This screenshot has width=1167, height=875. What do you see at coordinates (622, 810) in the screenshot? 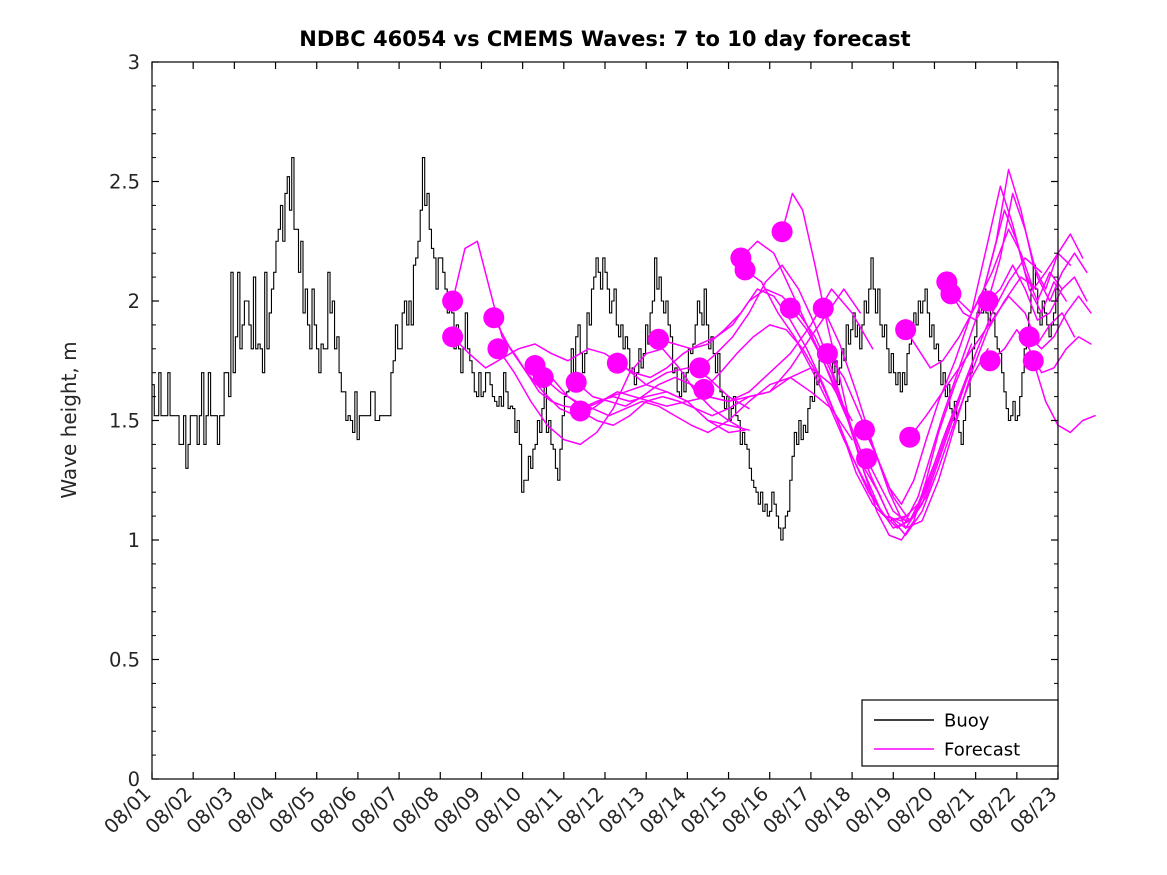
I see `x-tick-label: 08/13` at bounding box center [622, 810].